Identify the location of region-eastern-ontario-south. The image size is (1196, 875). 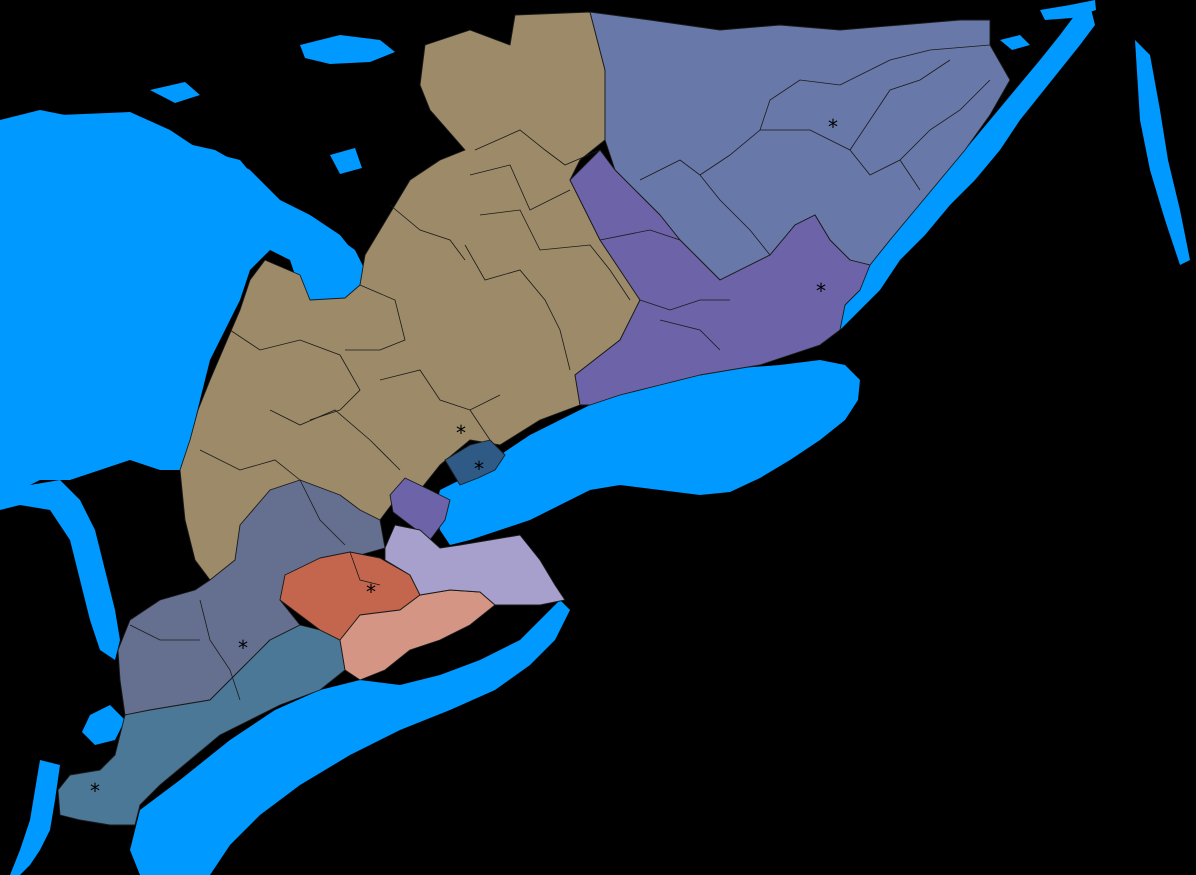
(720, 277).